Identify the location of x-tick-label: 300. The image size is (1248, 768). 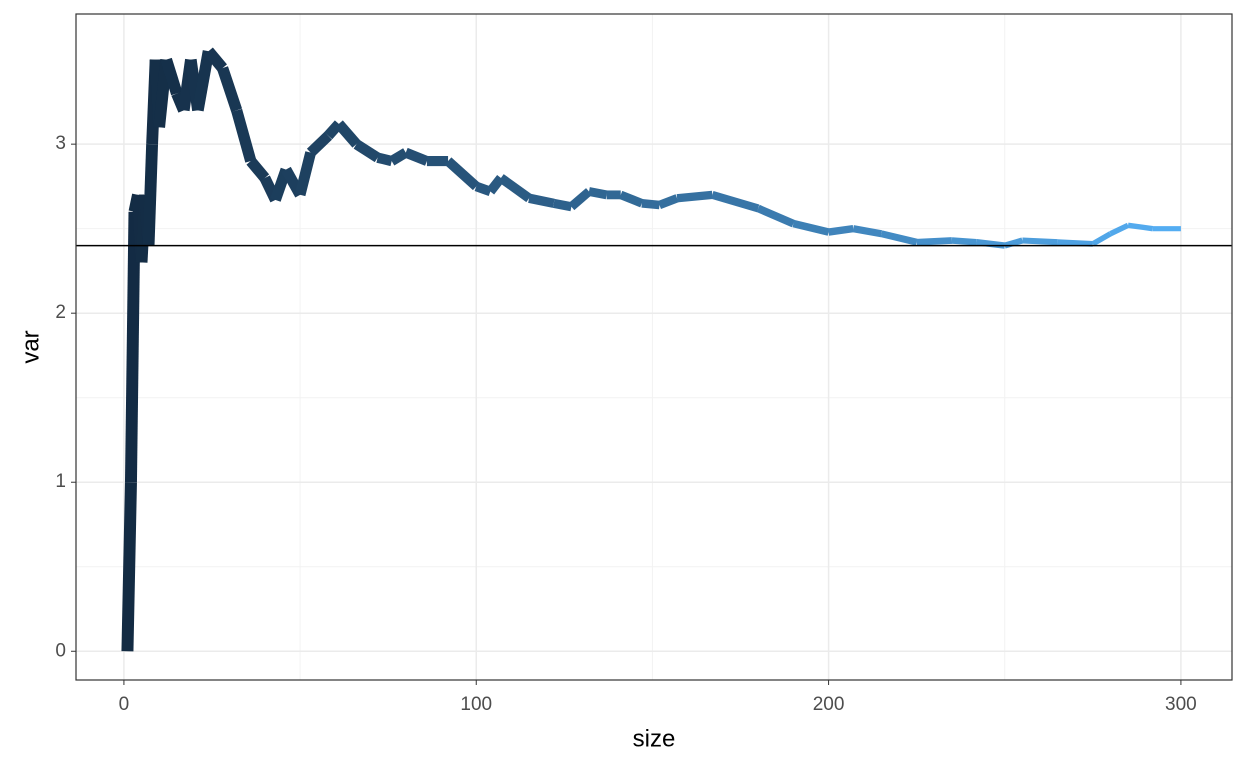
(1181, 704).